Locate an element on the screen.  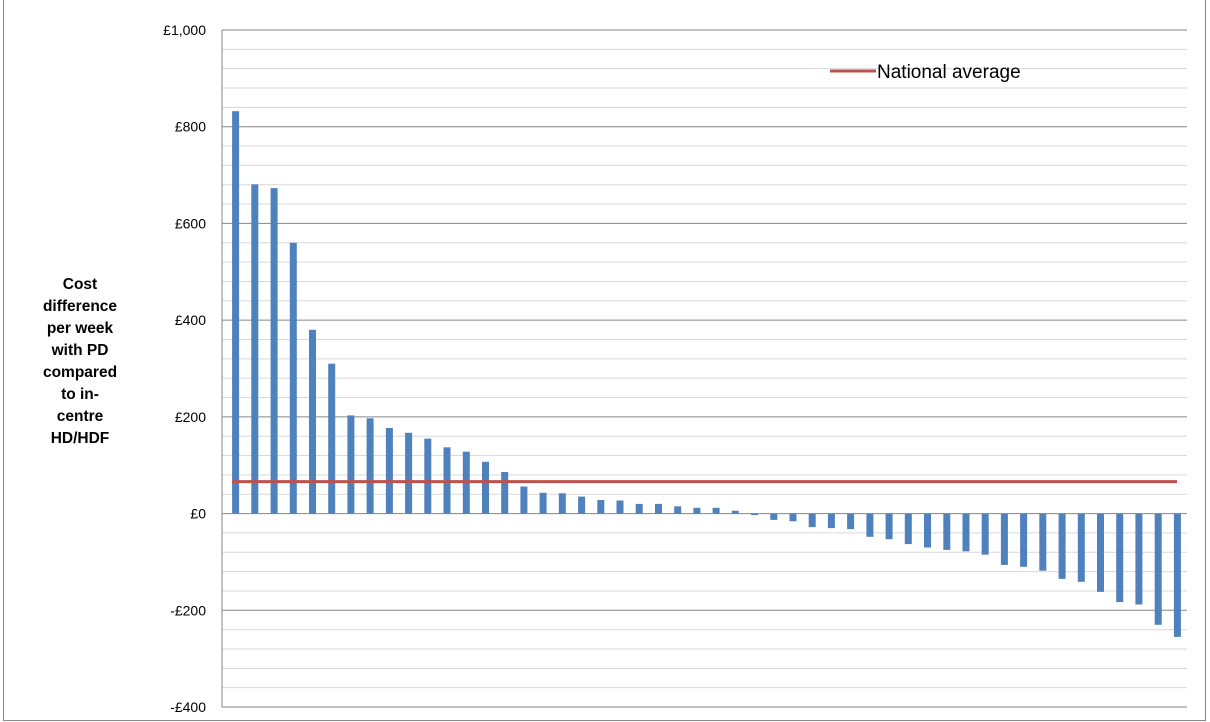
y-axis-label-line: difference is located at coordinates (80, 306).